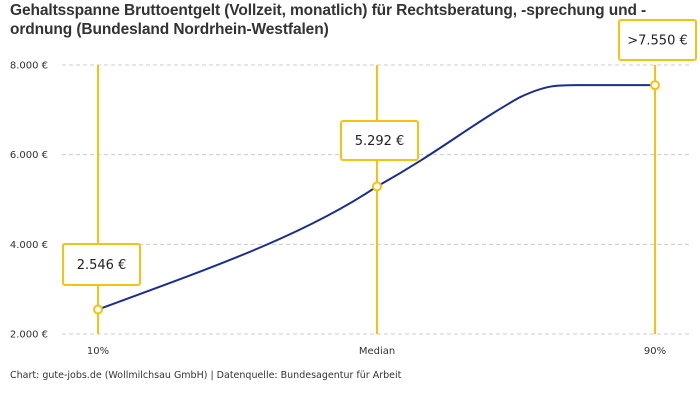  I want to click on y-tick-label: 6.000 €, so click(29, 155).